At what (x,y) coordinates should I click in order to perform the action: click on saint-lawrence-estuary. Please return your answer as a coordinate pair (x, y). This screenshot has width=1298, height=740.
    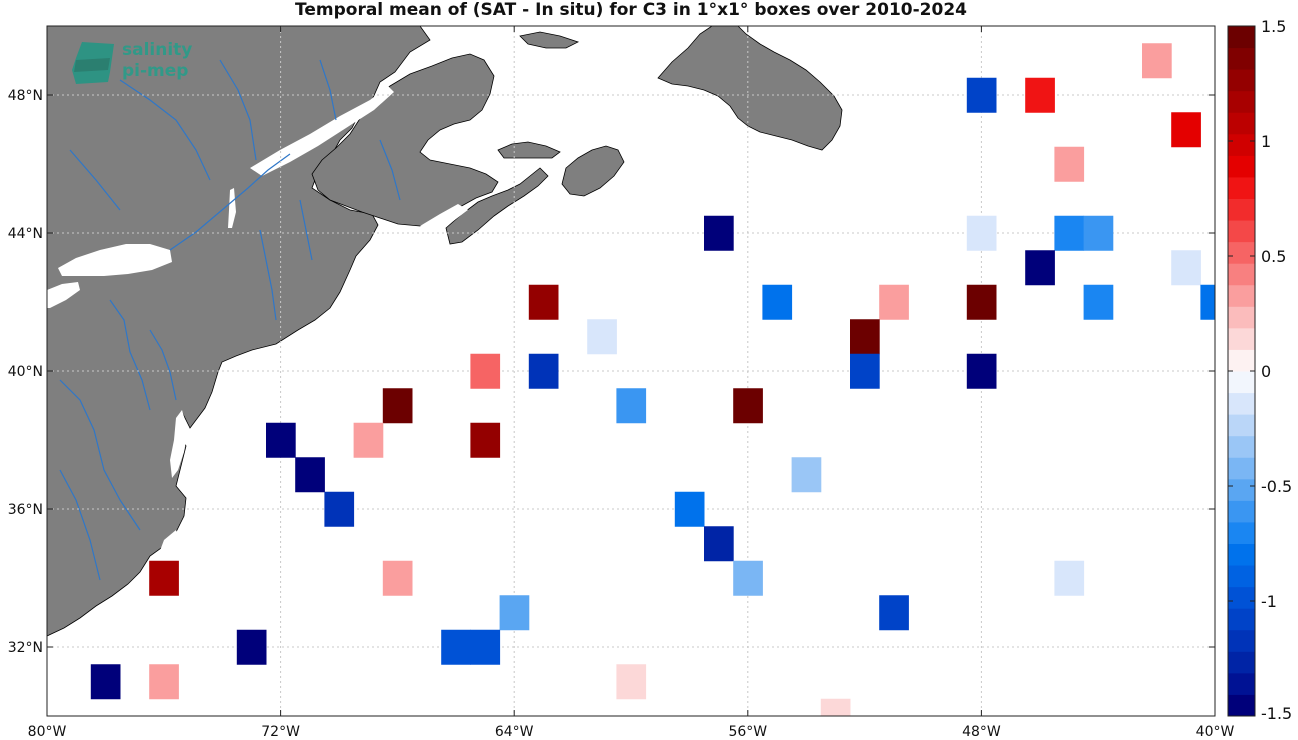
    Looking at the image, I should click on (322, 131).